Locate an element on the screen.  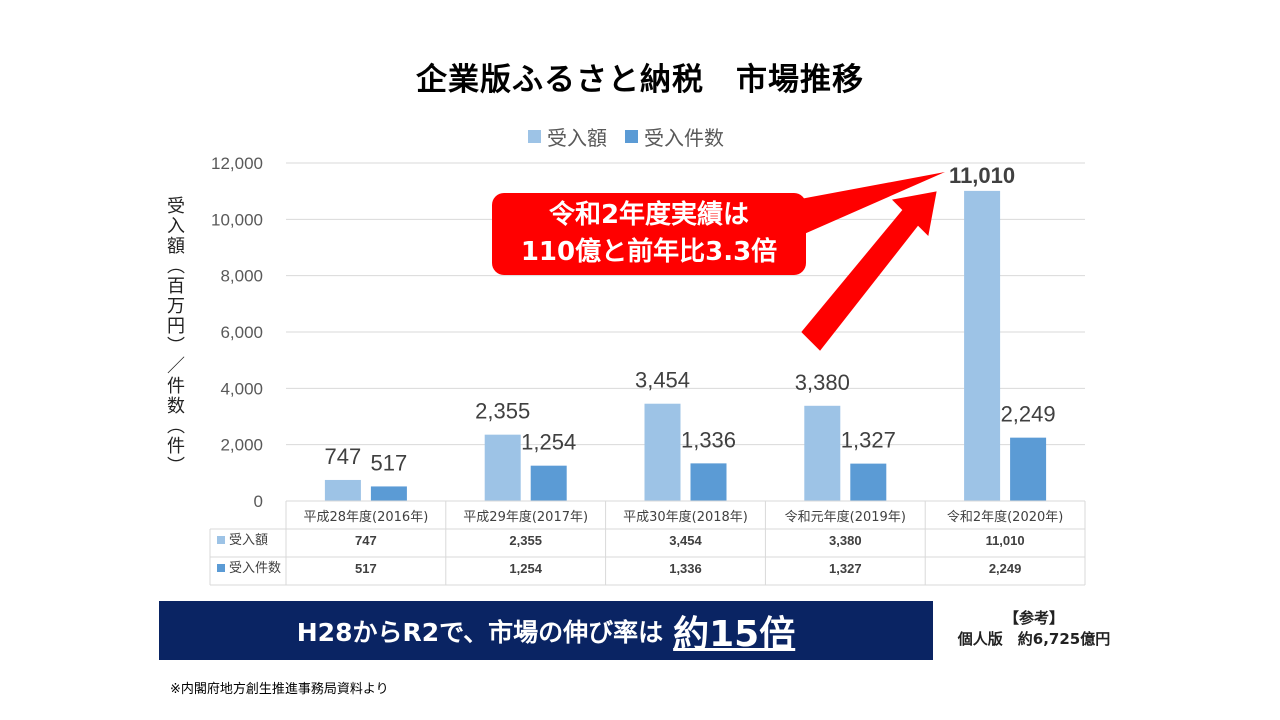
data-label-count: 1,254 is located at coordinates (548, 442).